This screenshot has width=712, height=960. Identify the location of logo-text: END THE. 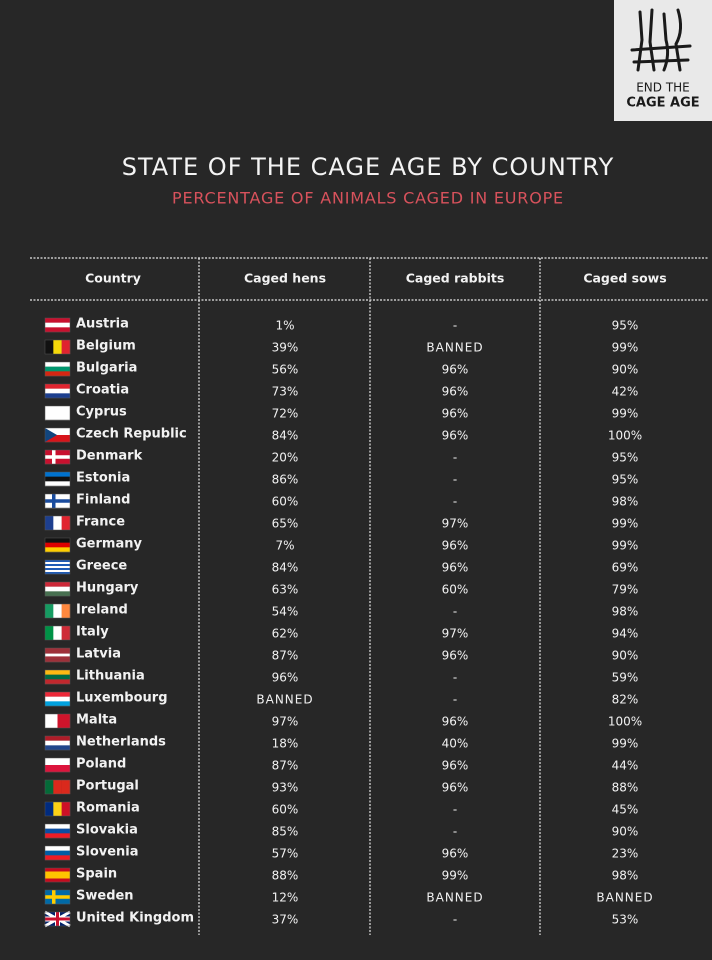
(663, 88).